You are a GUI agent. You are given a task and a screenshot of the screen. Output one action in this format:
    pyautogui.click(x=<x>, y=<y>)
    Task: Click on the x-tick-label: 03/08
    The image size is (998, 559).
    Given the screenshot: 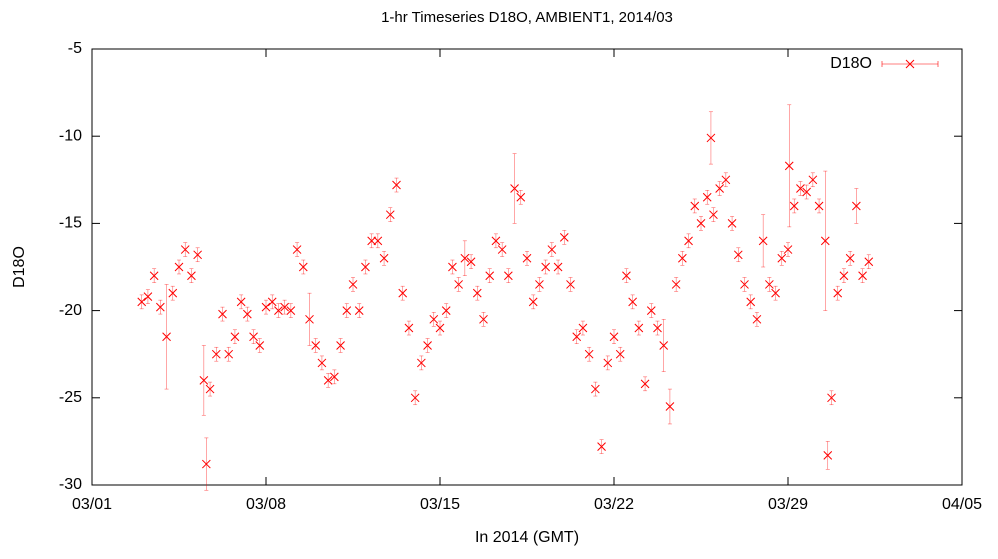 What is the action you would take?
    pyautogui.click(x=266, y=504)
    